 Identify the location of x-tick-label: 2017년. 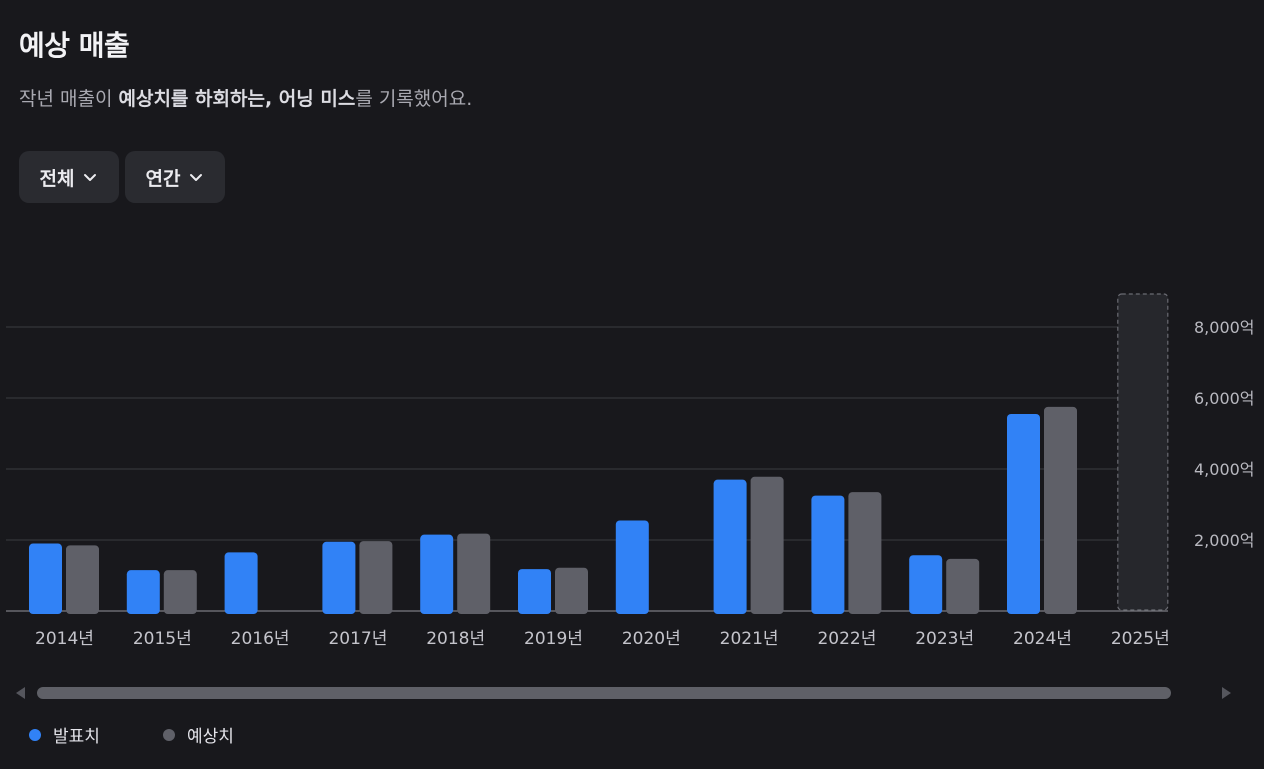
(357, 639).